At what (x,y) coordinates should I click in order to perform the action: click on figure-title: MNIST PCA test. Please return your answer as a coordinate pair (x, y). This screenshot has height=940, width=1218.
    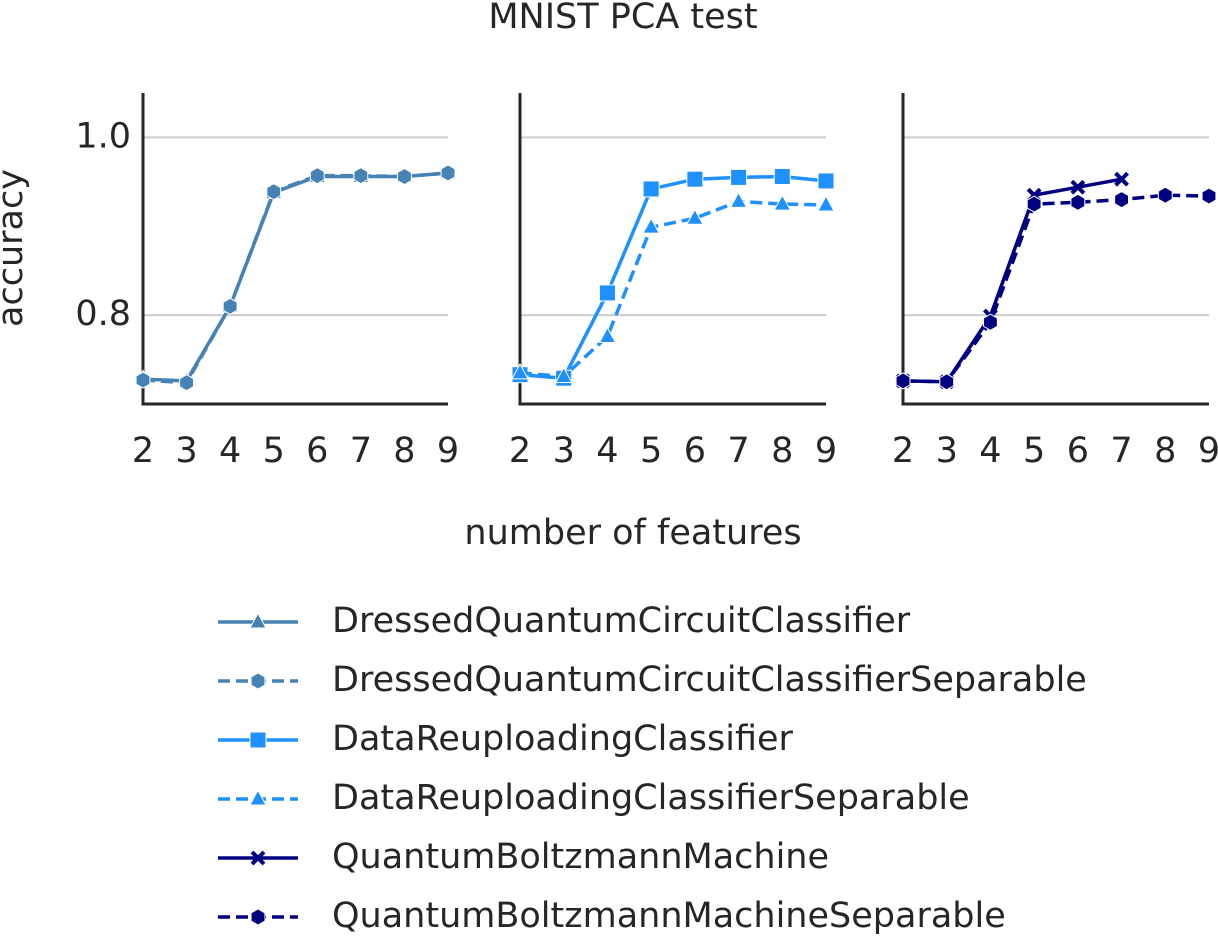
    Looking at the image, I should click on (622, 18).